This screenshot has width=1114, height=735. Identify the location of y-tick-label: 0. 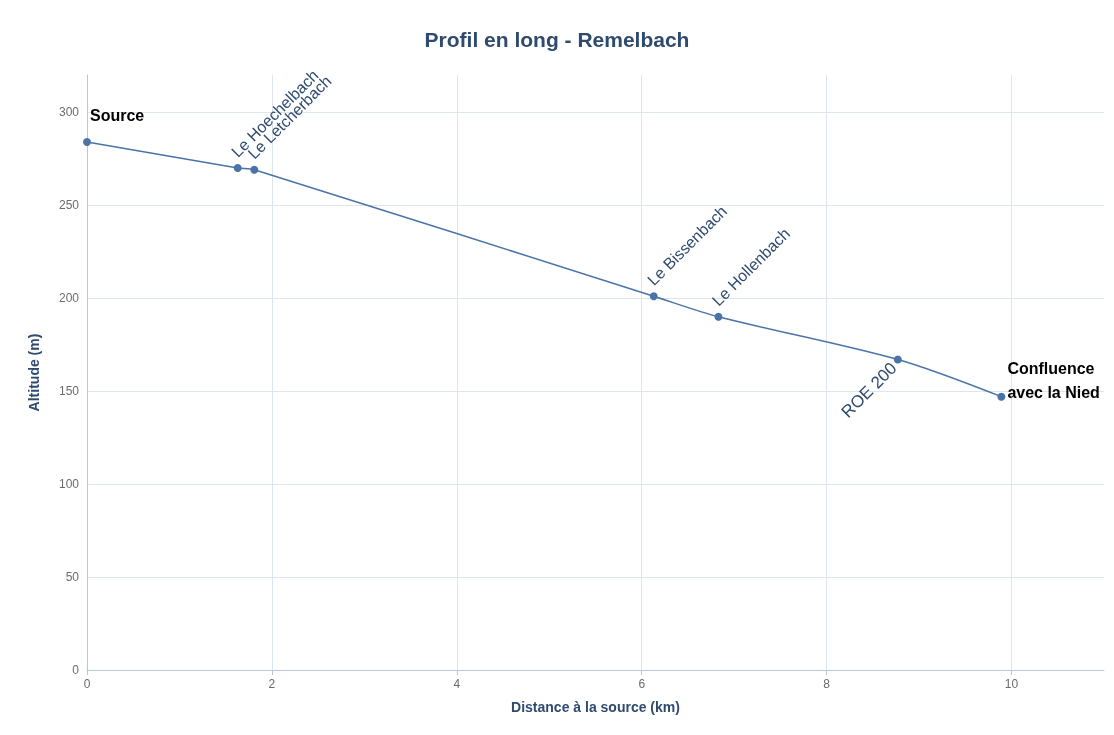
(76, 670).